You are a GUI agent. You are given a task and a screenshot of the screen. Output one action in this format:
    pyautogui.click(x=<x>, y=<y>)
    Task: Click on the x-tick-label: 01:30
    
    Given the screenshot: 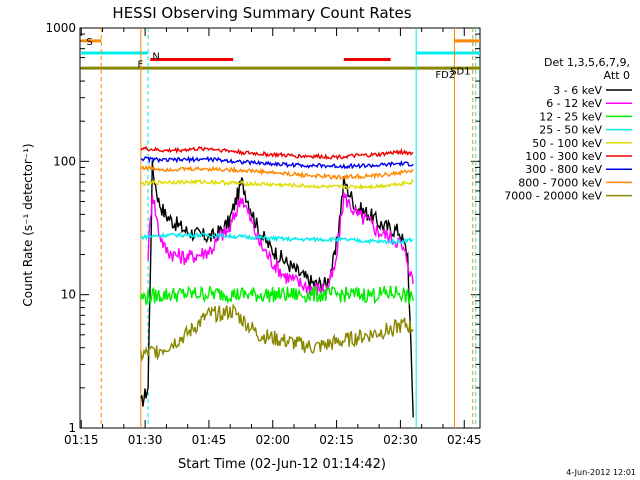 What is the action you would take?
    pyautogui.click(x=145, y=440)
    